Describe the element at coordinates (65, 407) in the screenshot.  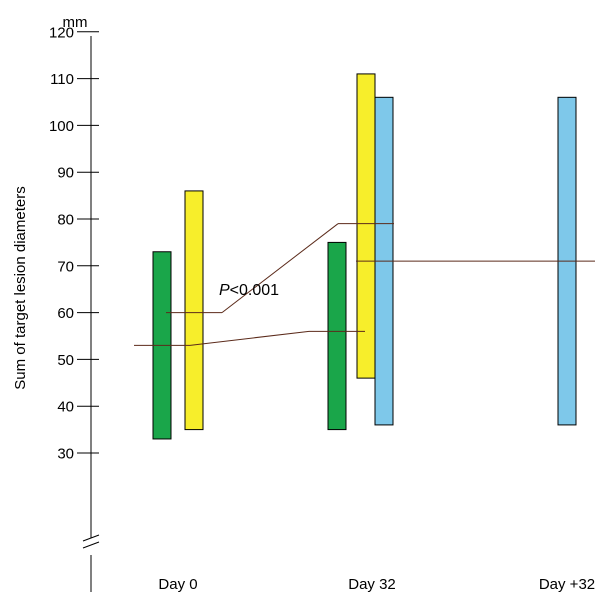
I see `y-tick-label-40: 40` at that location.